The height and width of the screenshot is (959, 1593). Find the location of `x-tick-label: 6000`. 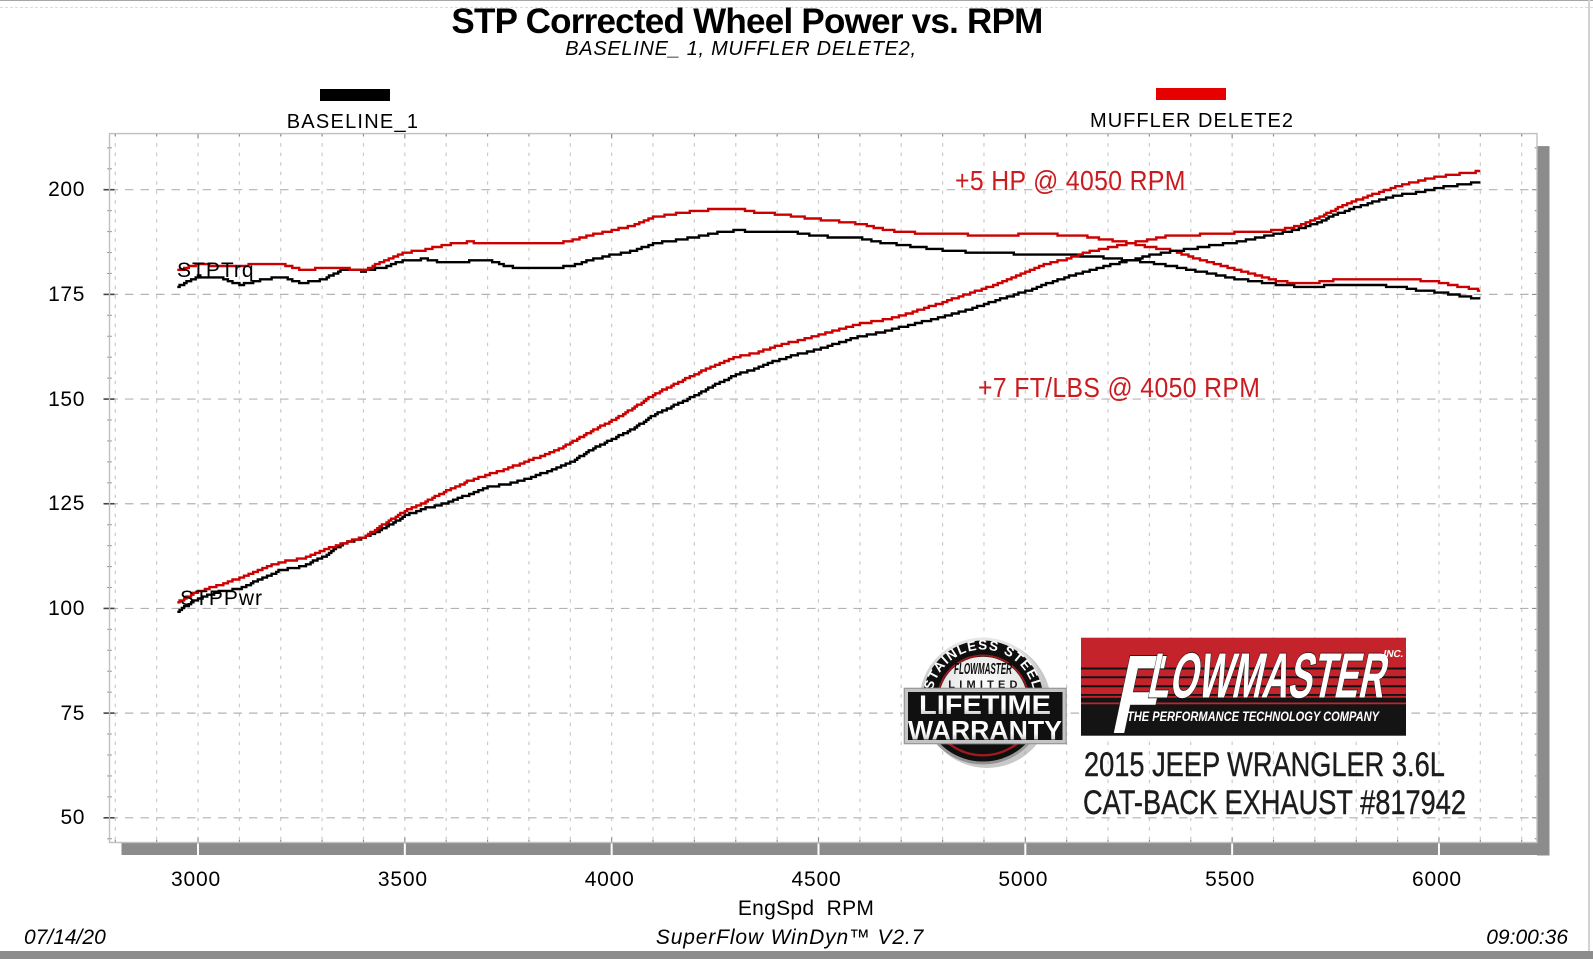

x-tick-label: 6000 is located at coordinates (1436, 879).